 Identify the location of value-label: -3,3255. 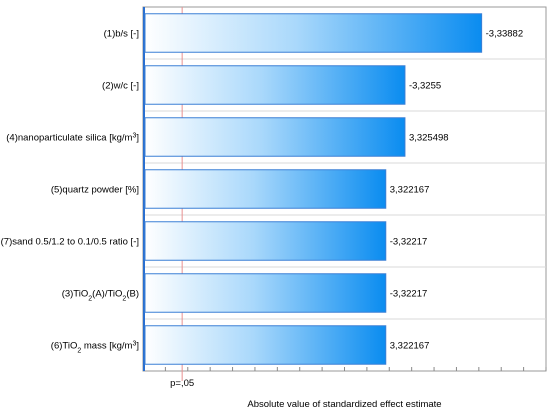
(425, 86).